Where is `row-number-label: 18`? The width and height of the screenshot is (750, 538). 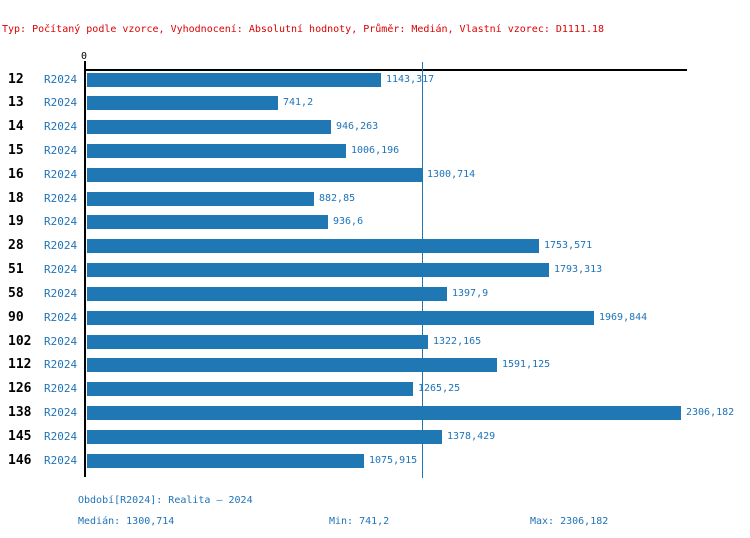
row-number-label: 18 is located at coordinates (16, 198).